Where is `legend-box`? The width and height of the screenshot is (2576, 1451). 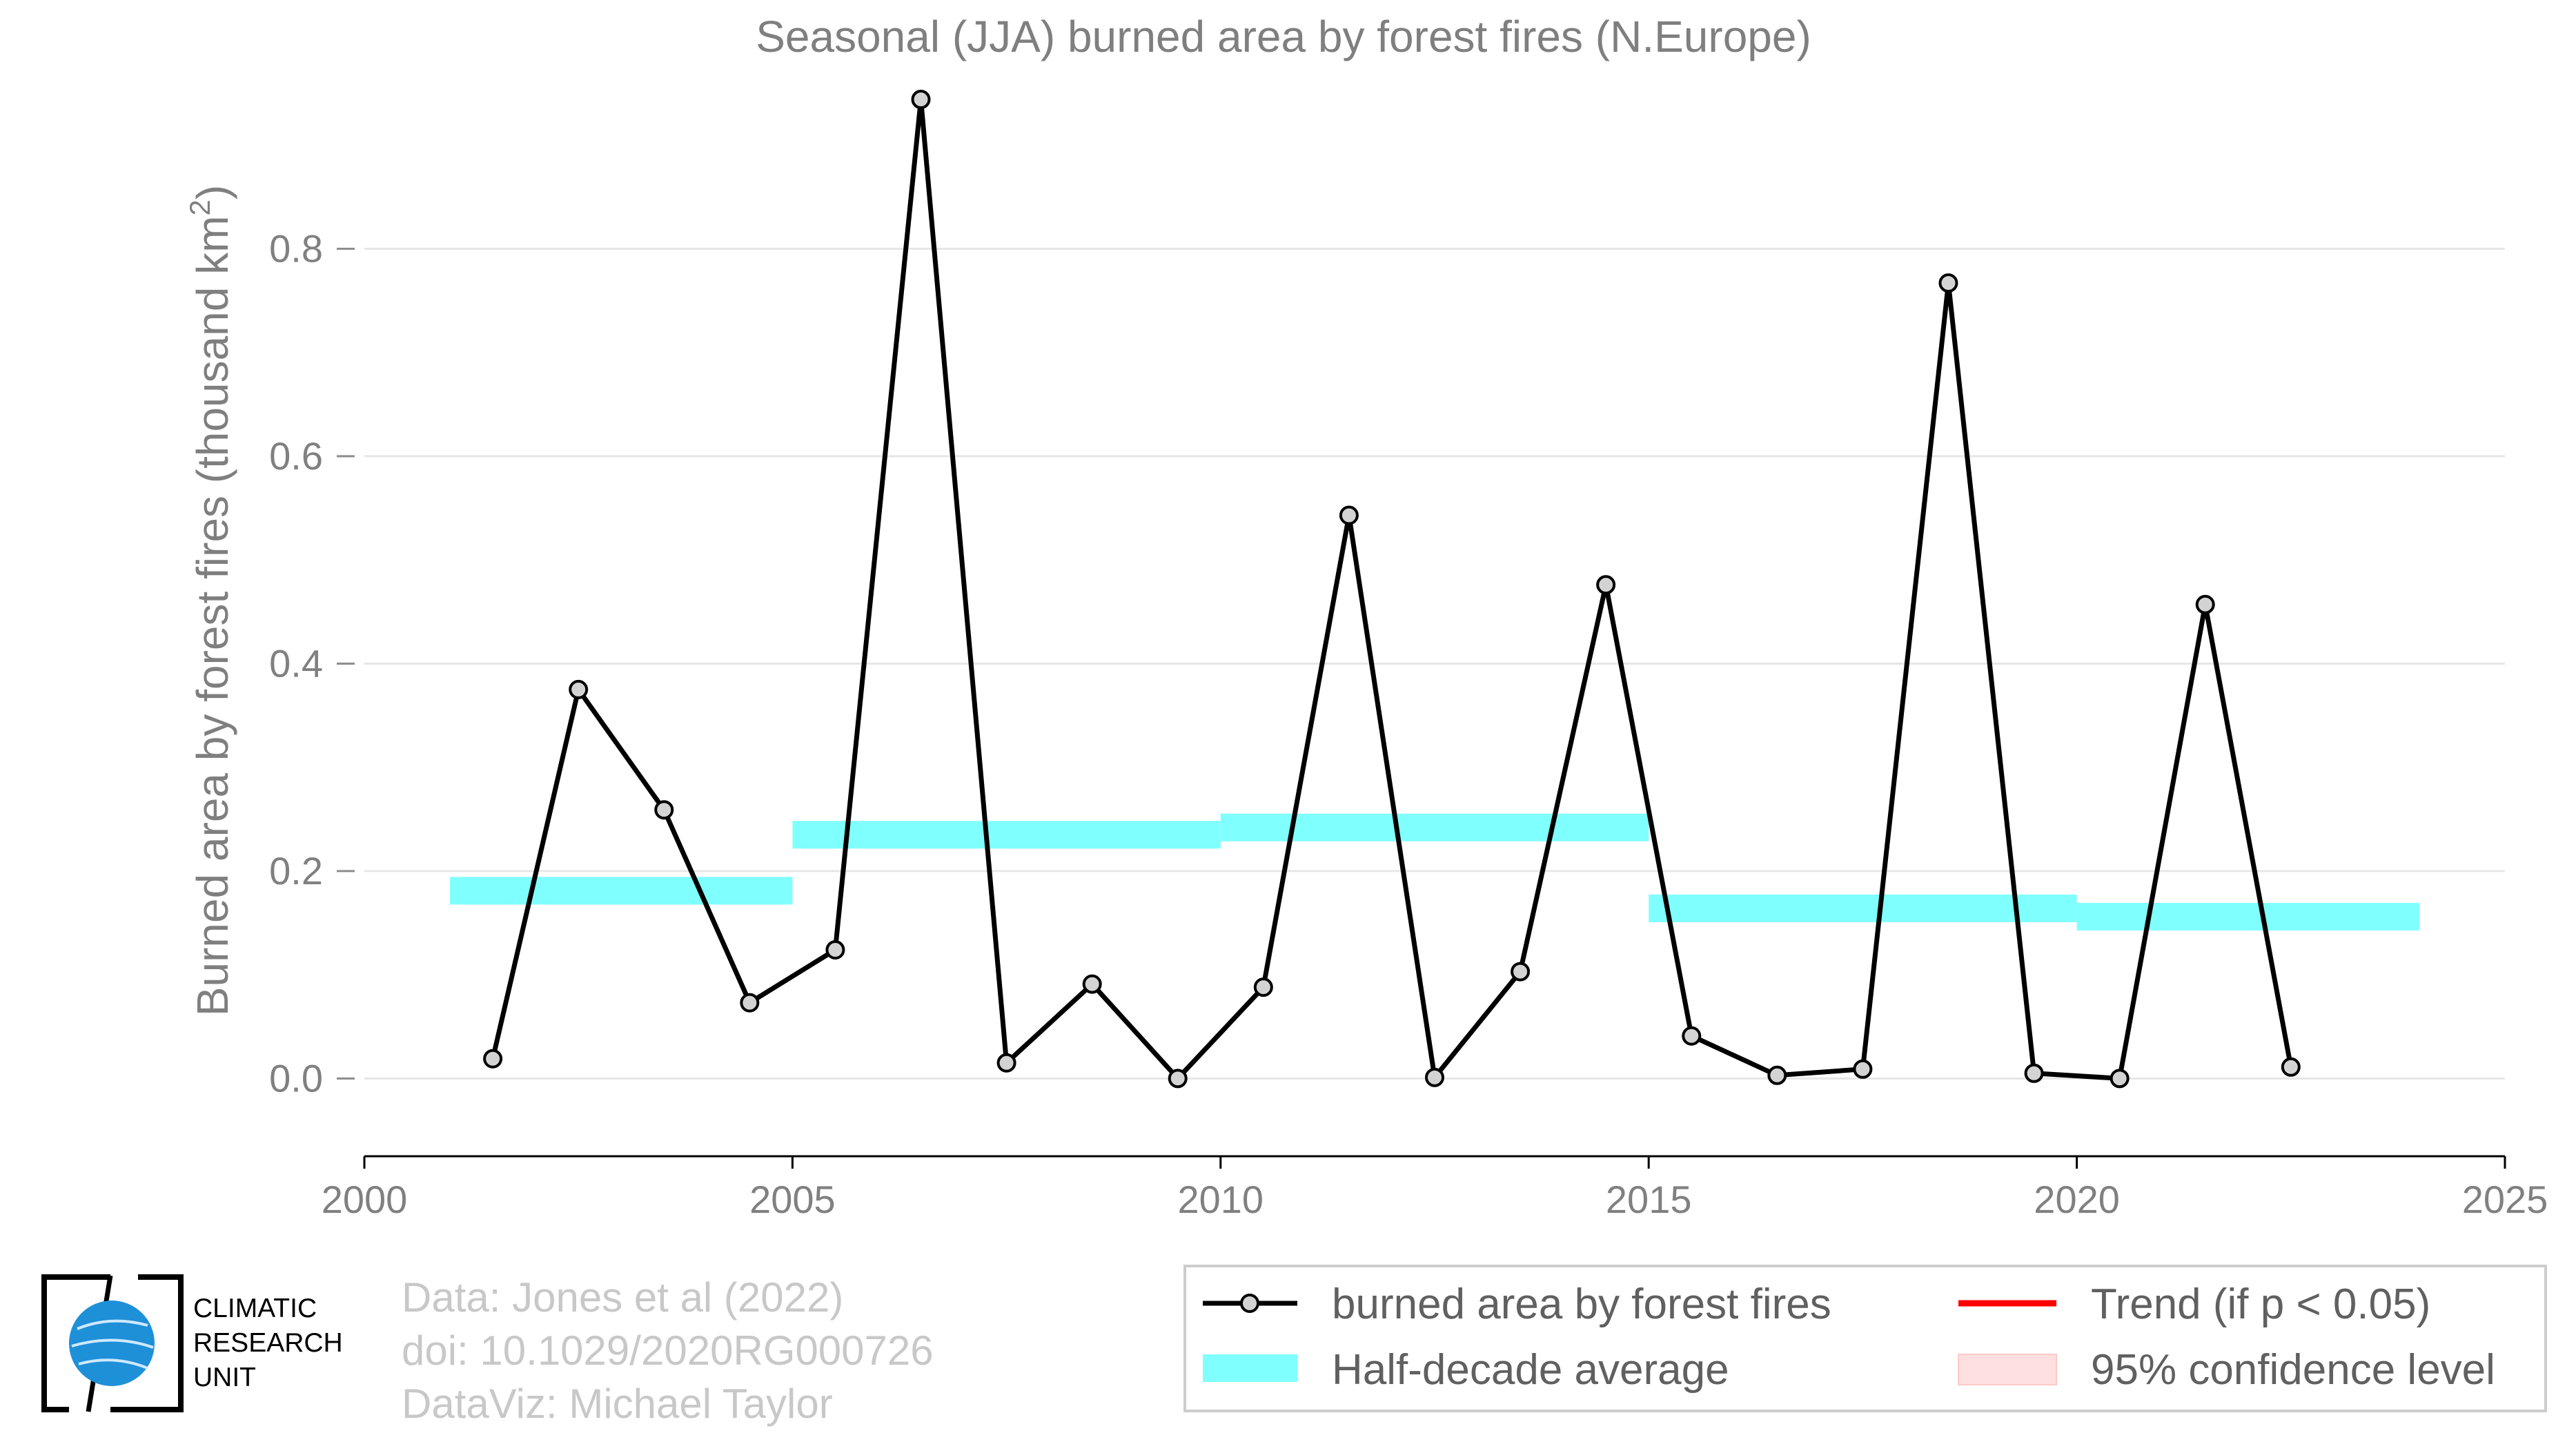 legend-box is located at coordinates (1865, 1338).